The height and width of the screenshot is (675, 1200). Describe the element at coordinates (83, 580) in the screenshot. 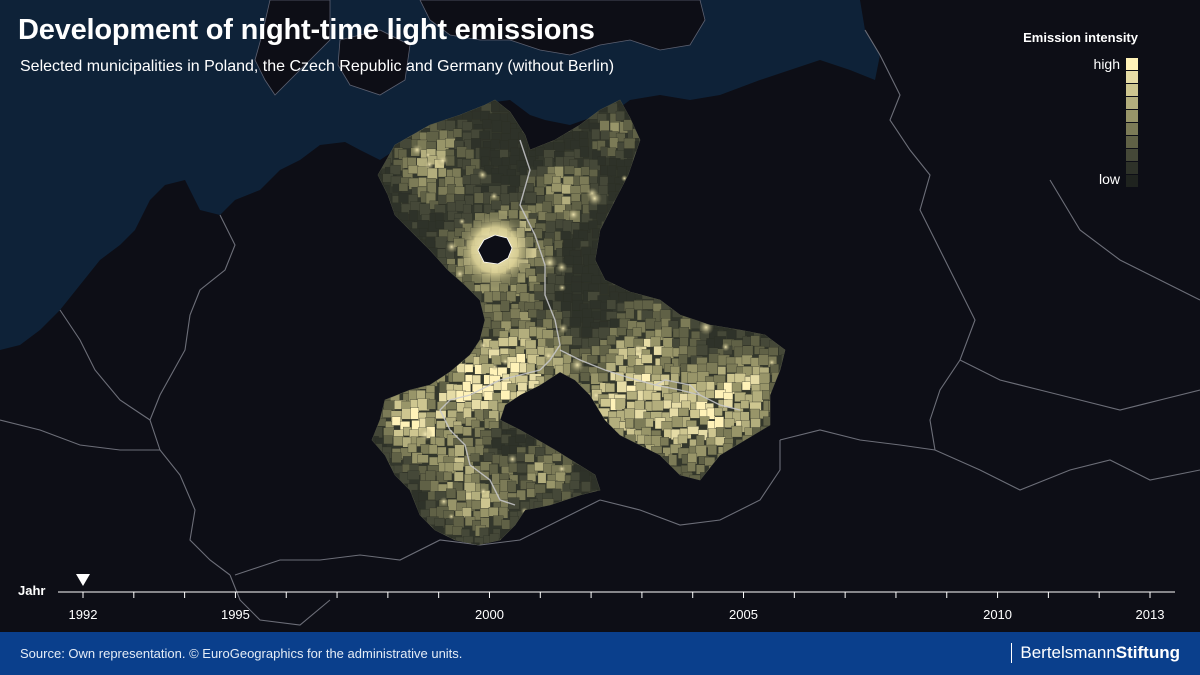

I see `timeline-marker-icon` at that location.